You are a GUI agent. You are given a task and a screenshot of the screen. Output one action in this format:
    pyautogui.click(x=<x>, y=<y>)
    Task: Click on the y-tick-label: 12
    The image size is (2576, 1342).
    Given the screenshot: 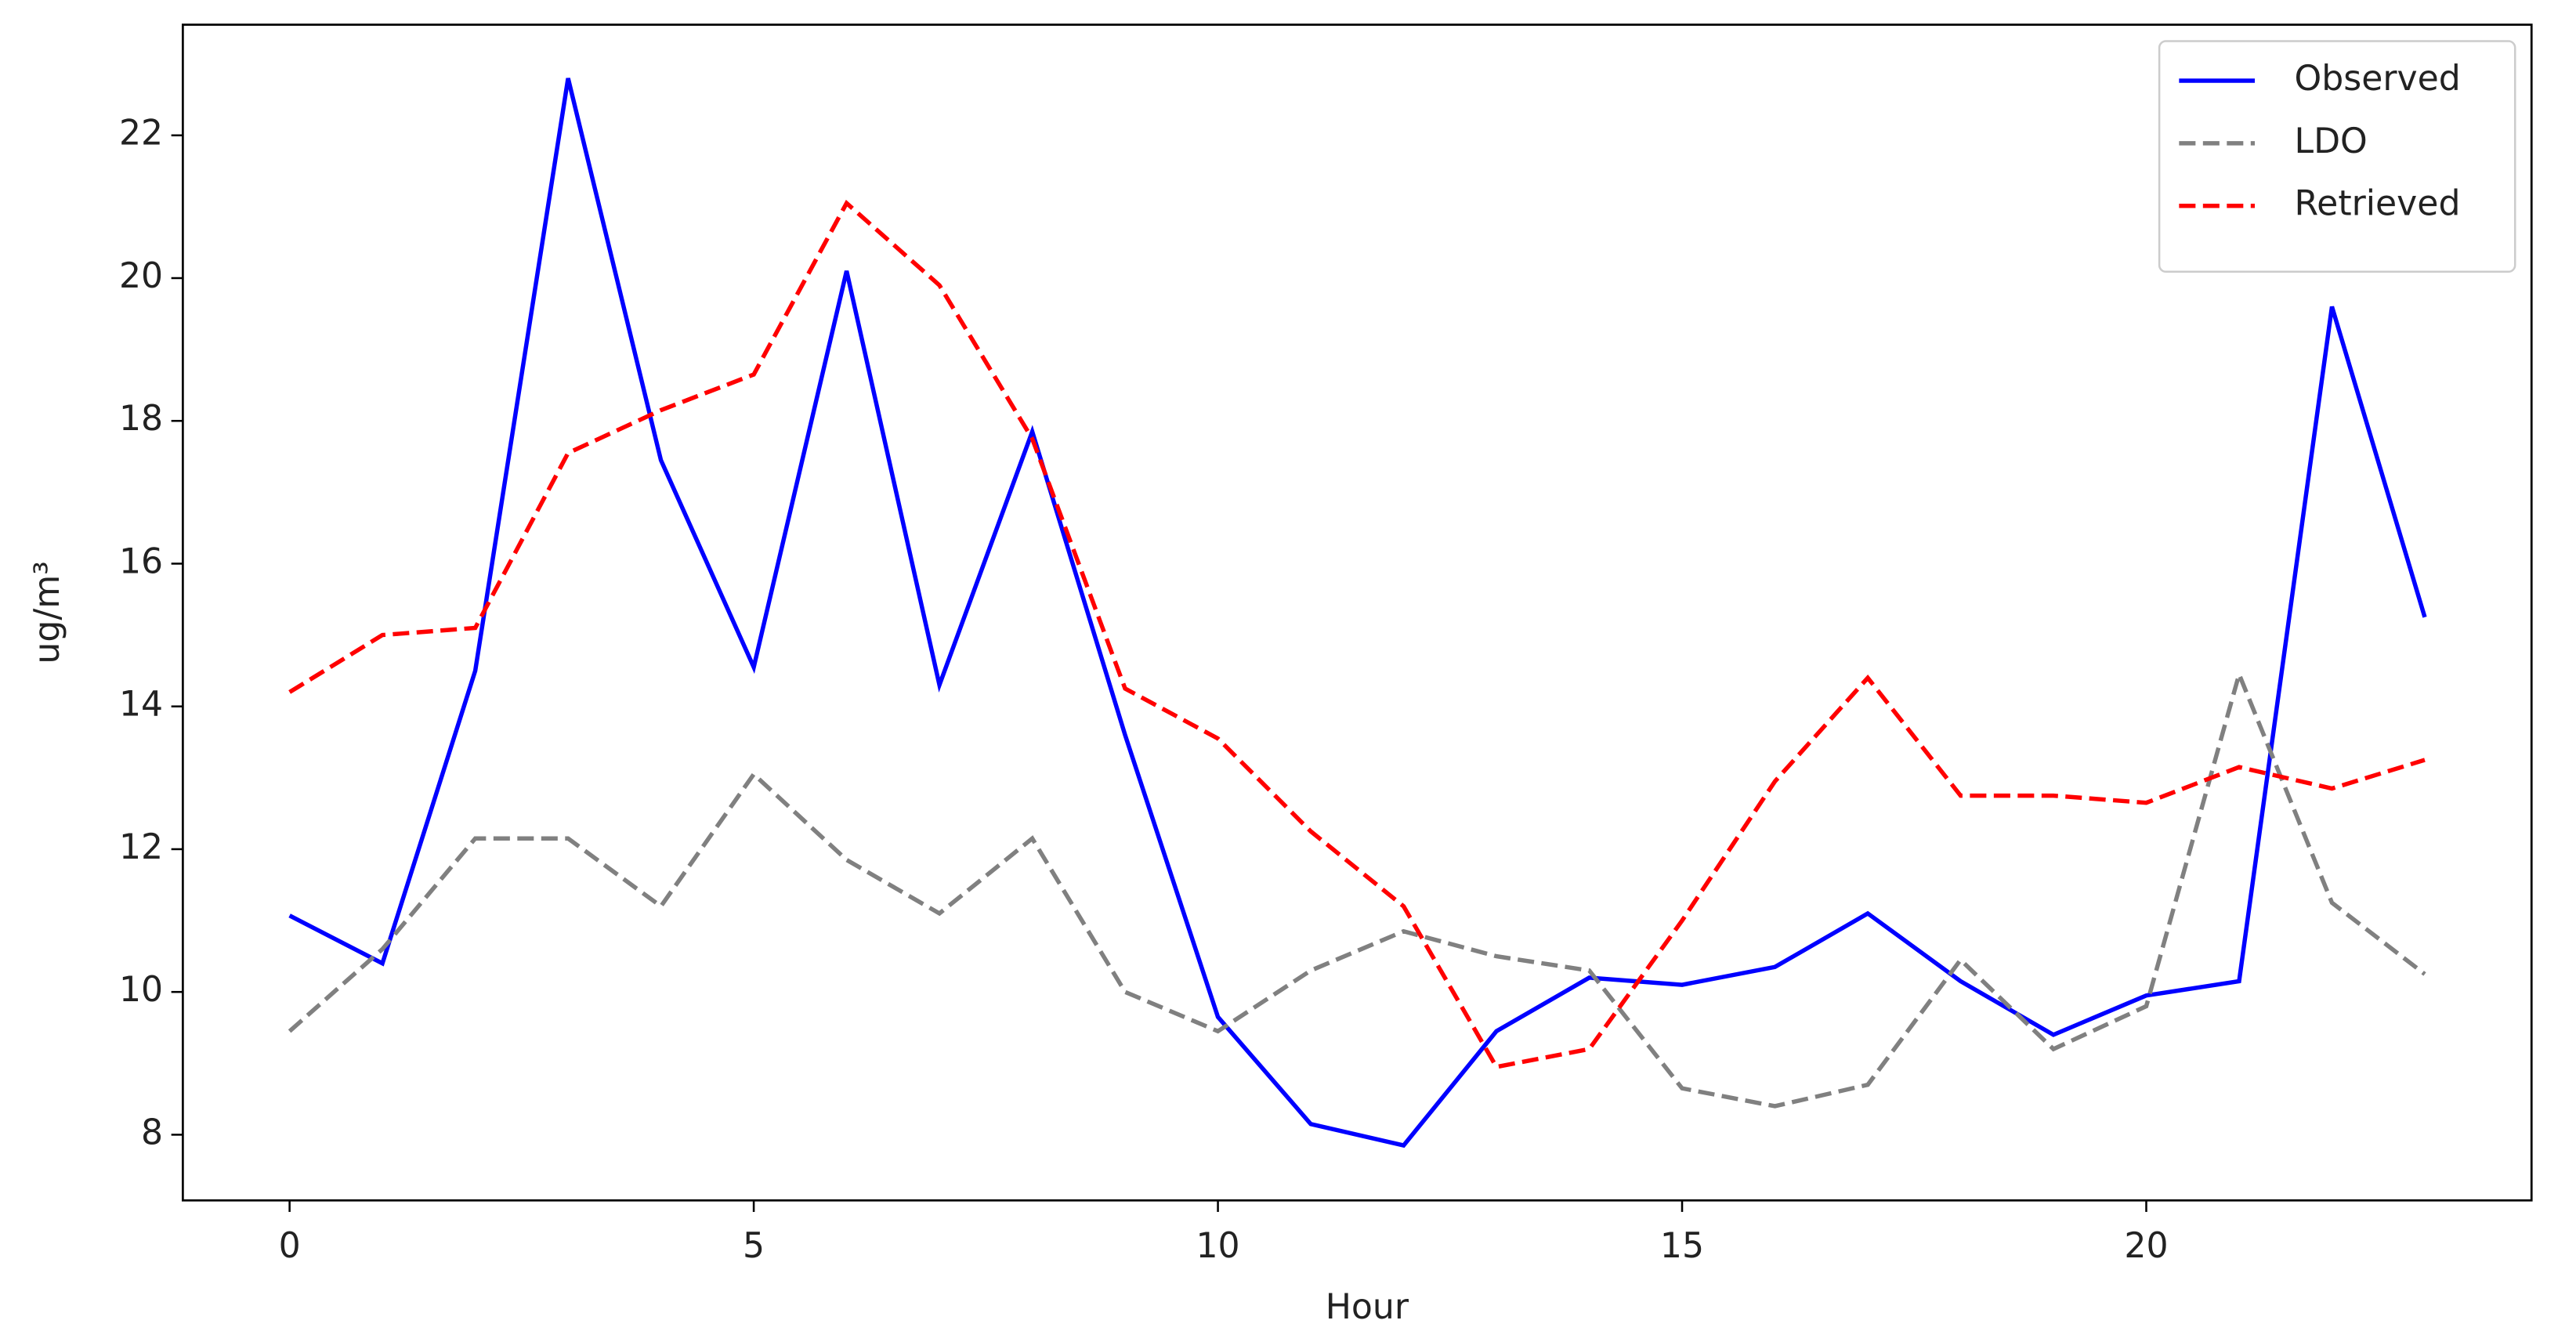 What is the action you would take?
    pyautogui.click(x=141, y=847)
    